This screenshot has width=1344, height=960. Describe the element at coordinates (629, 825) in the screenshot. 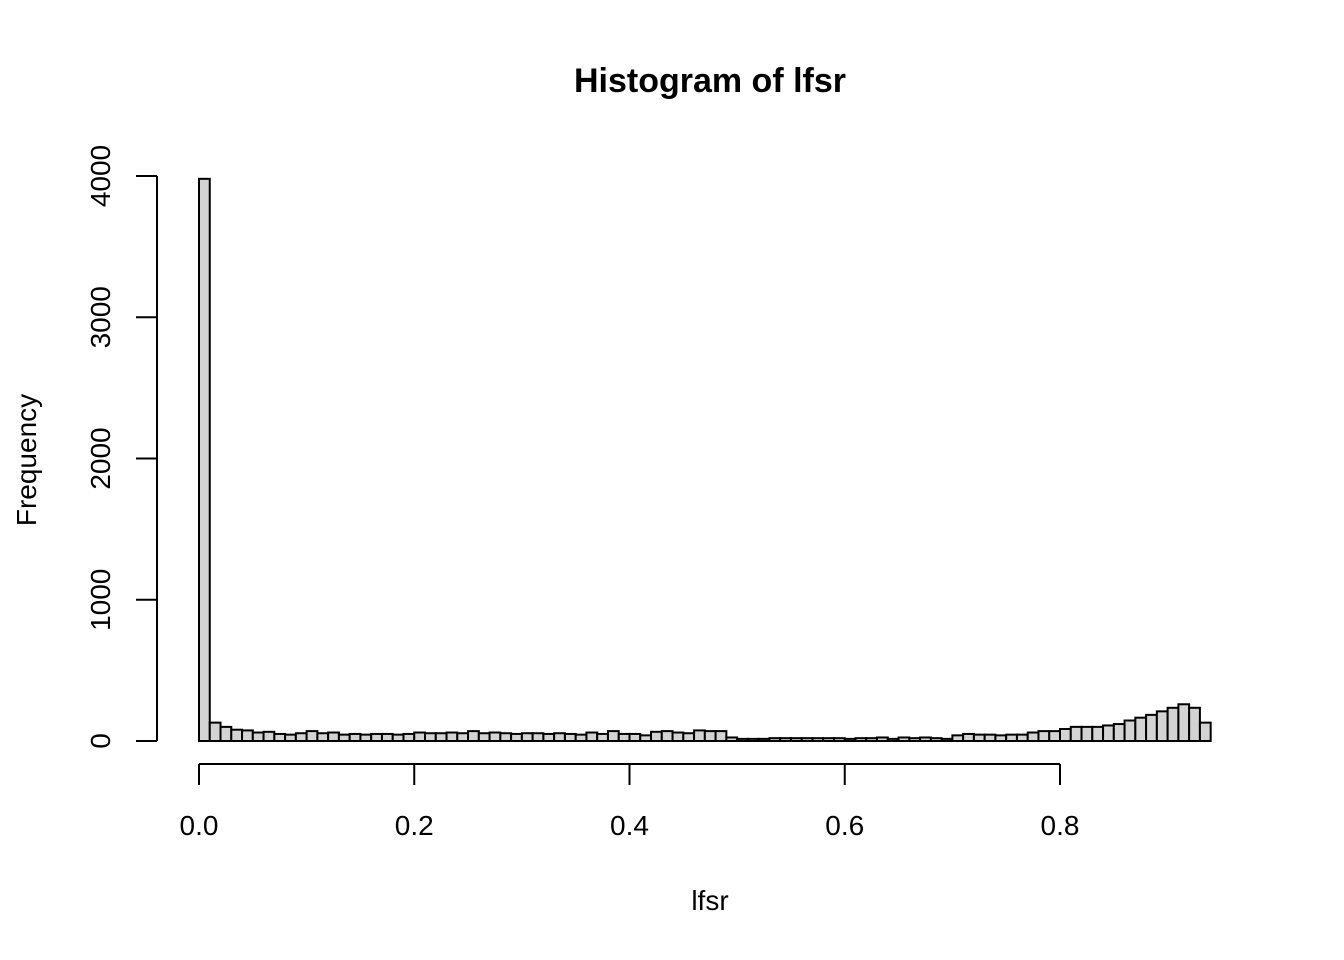

I see `x-tick-label: 0.4` at that location.